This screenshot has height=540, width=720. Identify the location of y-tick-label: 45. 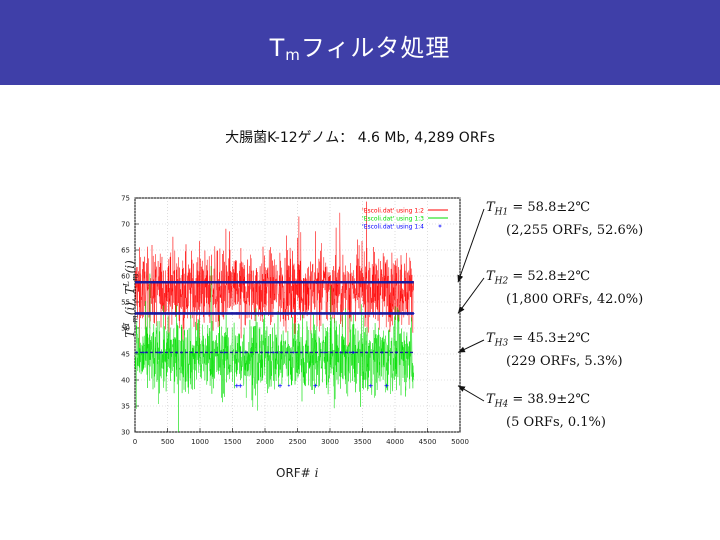
(125, 355).